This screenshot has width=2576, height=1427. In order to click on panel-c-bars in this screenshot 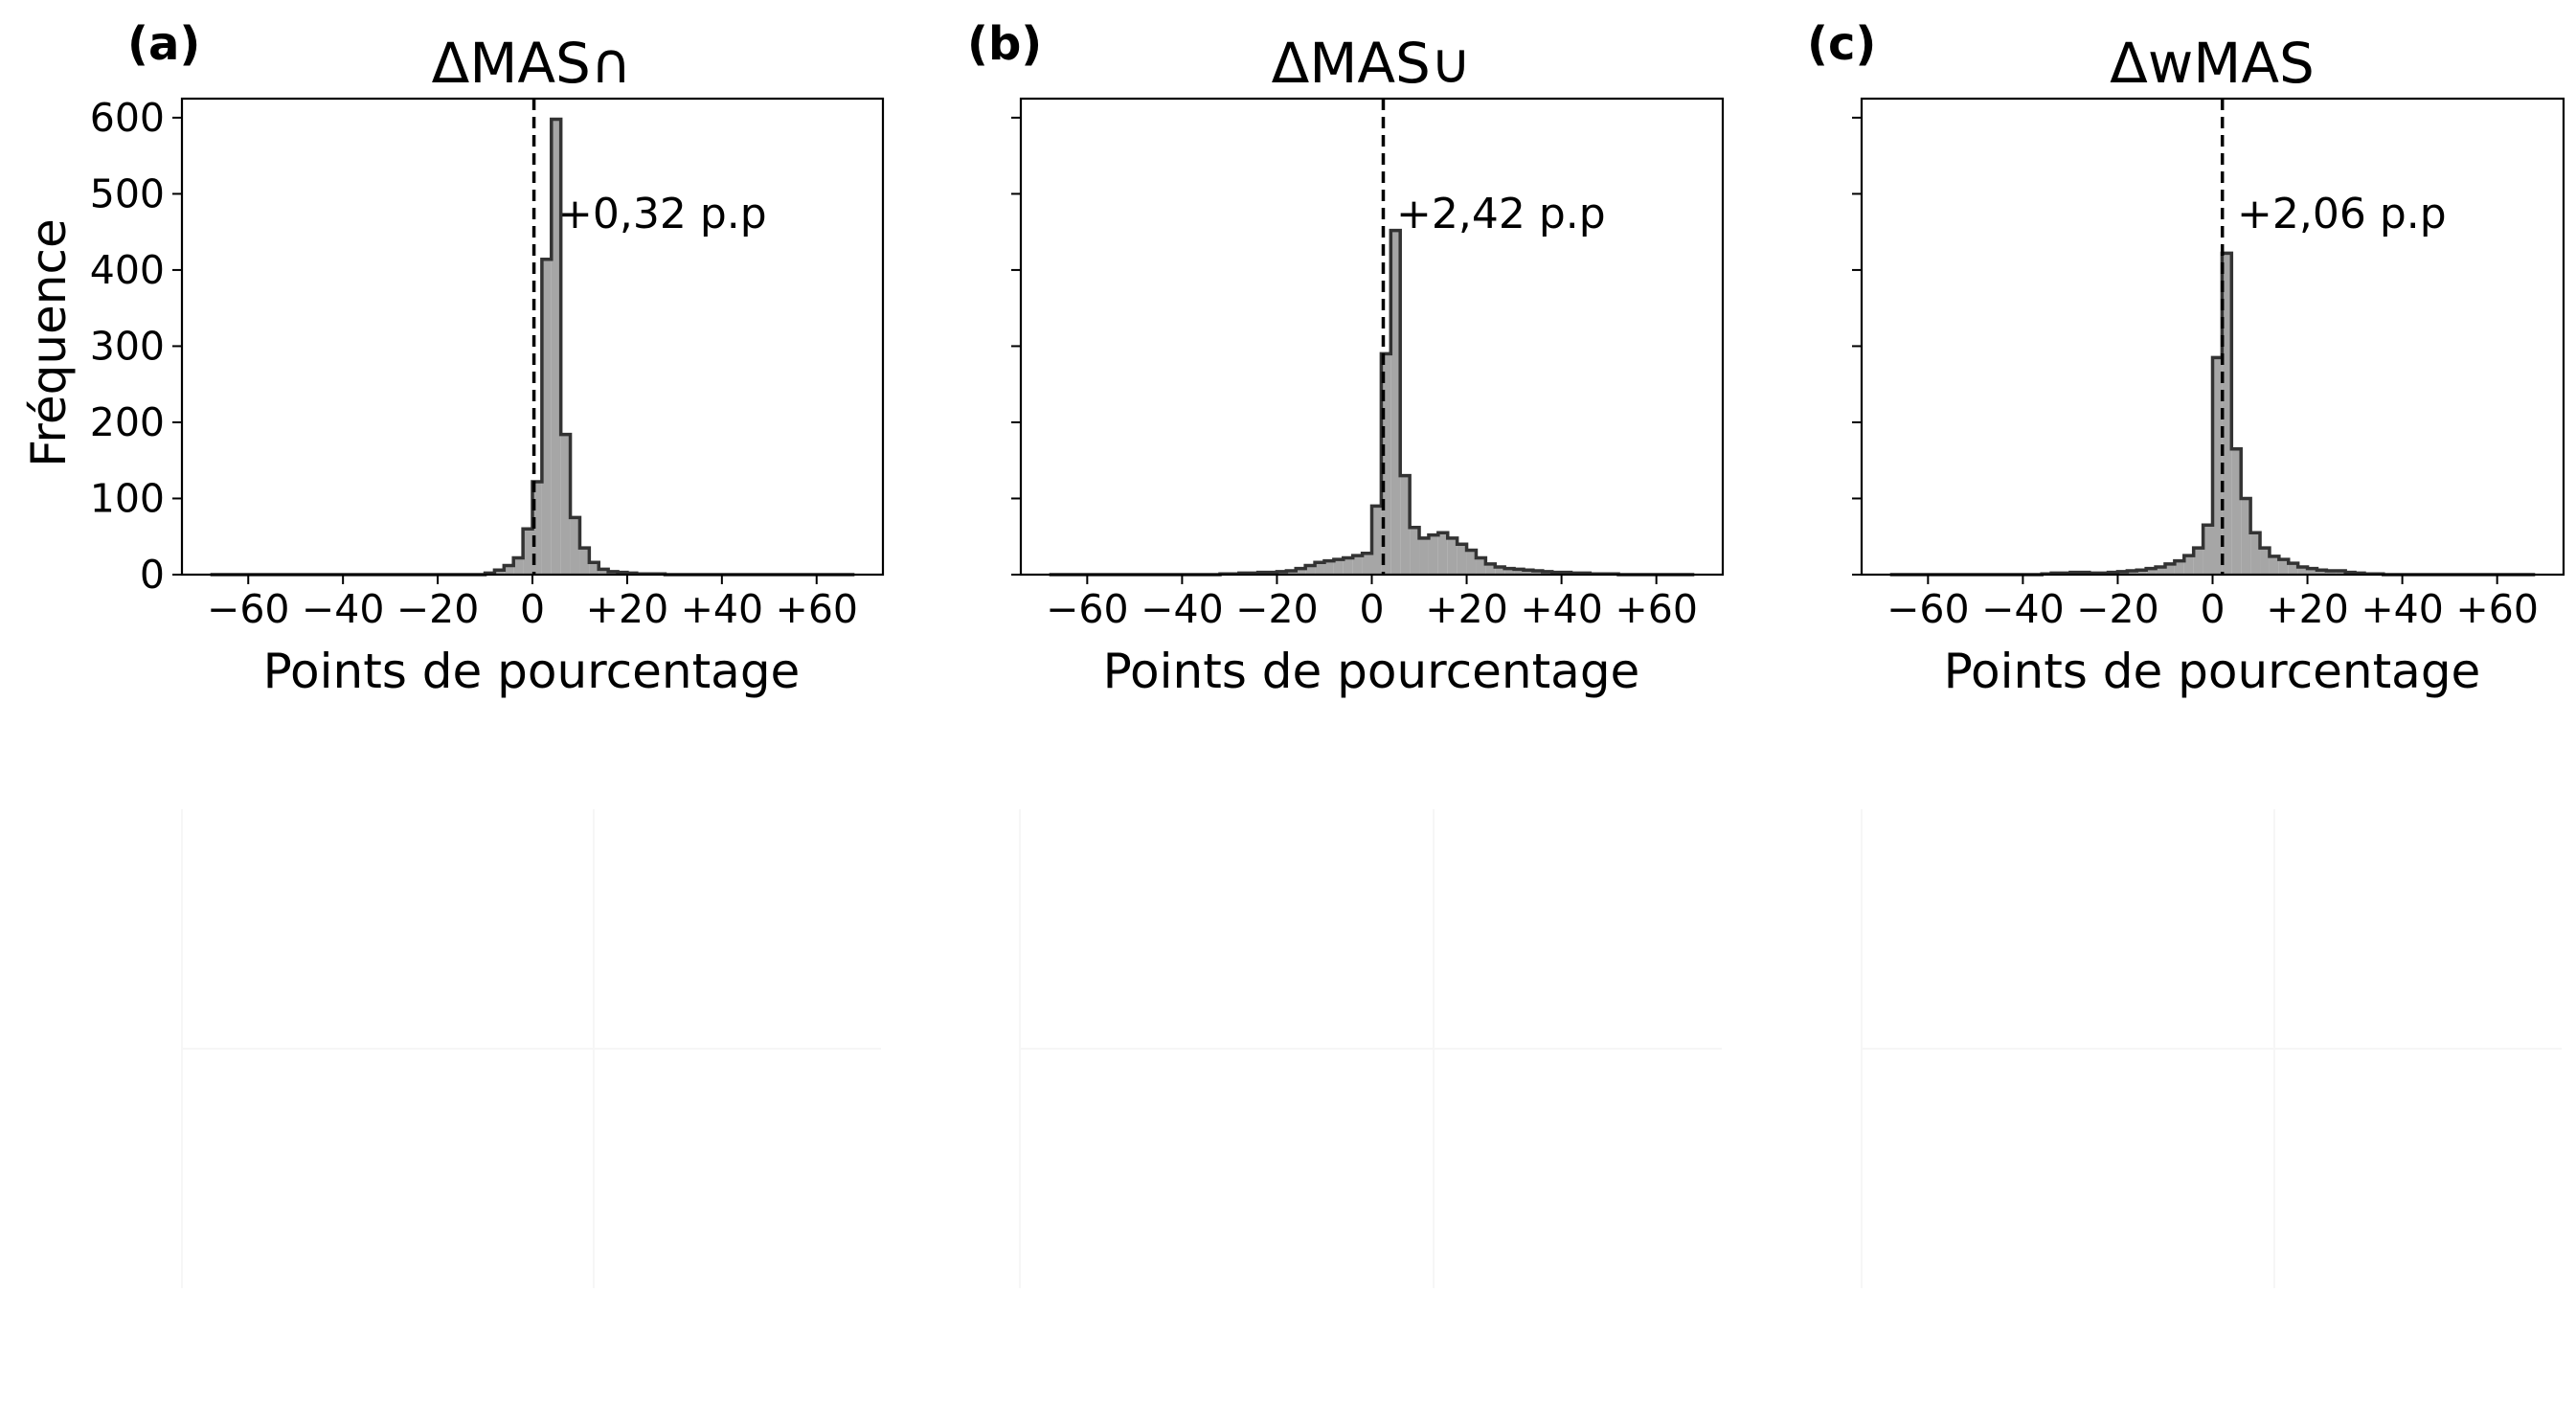, I will do `click(2212, 338)`.